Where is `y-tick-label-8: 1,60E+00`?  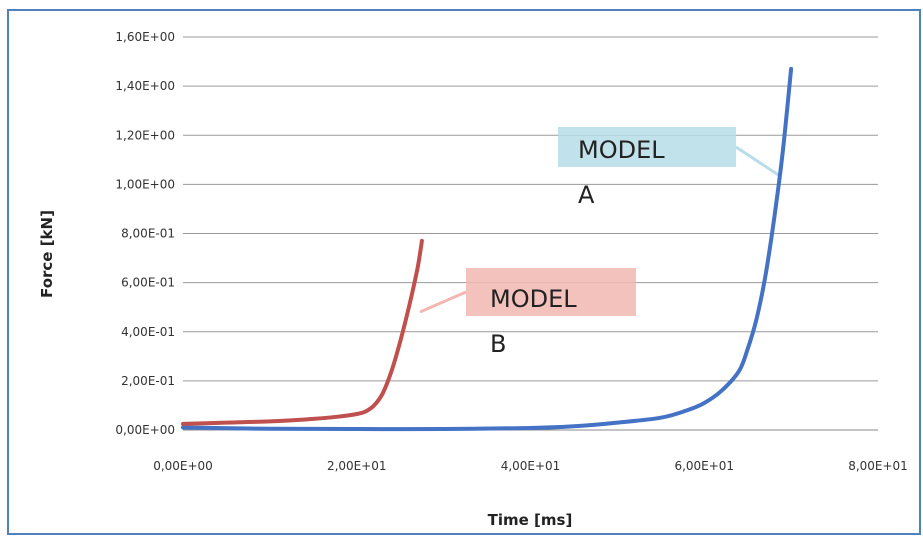 y-tick-label-8: 1,60E+00 is located at coordinates (145, 37).